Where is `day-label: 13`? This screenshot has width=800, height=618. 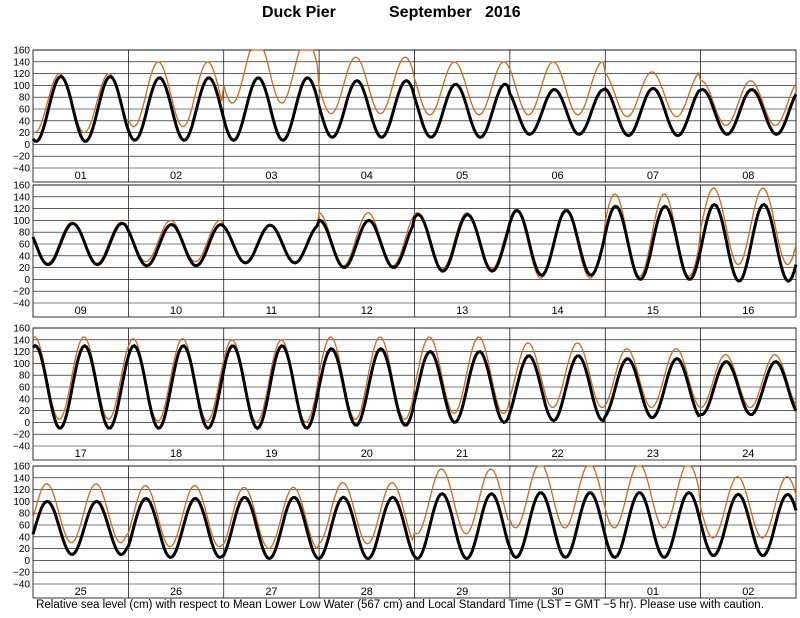 day-label: 13 is located at coordinates (462, 311).